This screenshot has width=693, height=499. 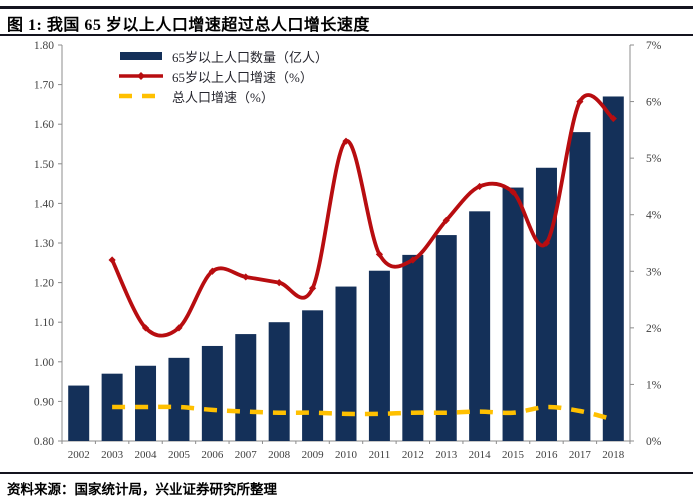 I want to click on right-axis-tick-label: 6%, so click(x=654, y=103).